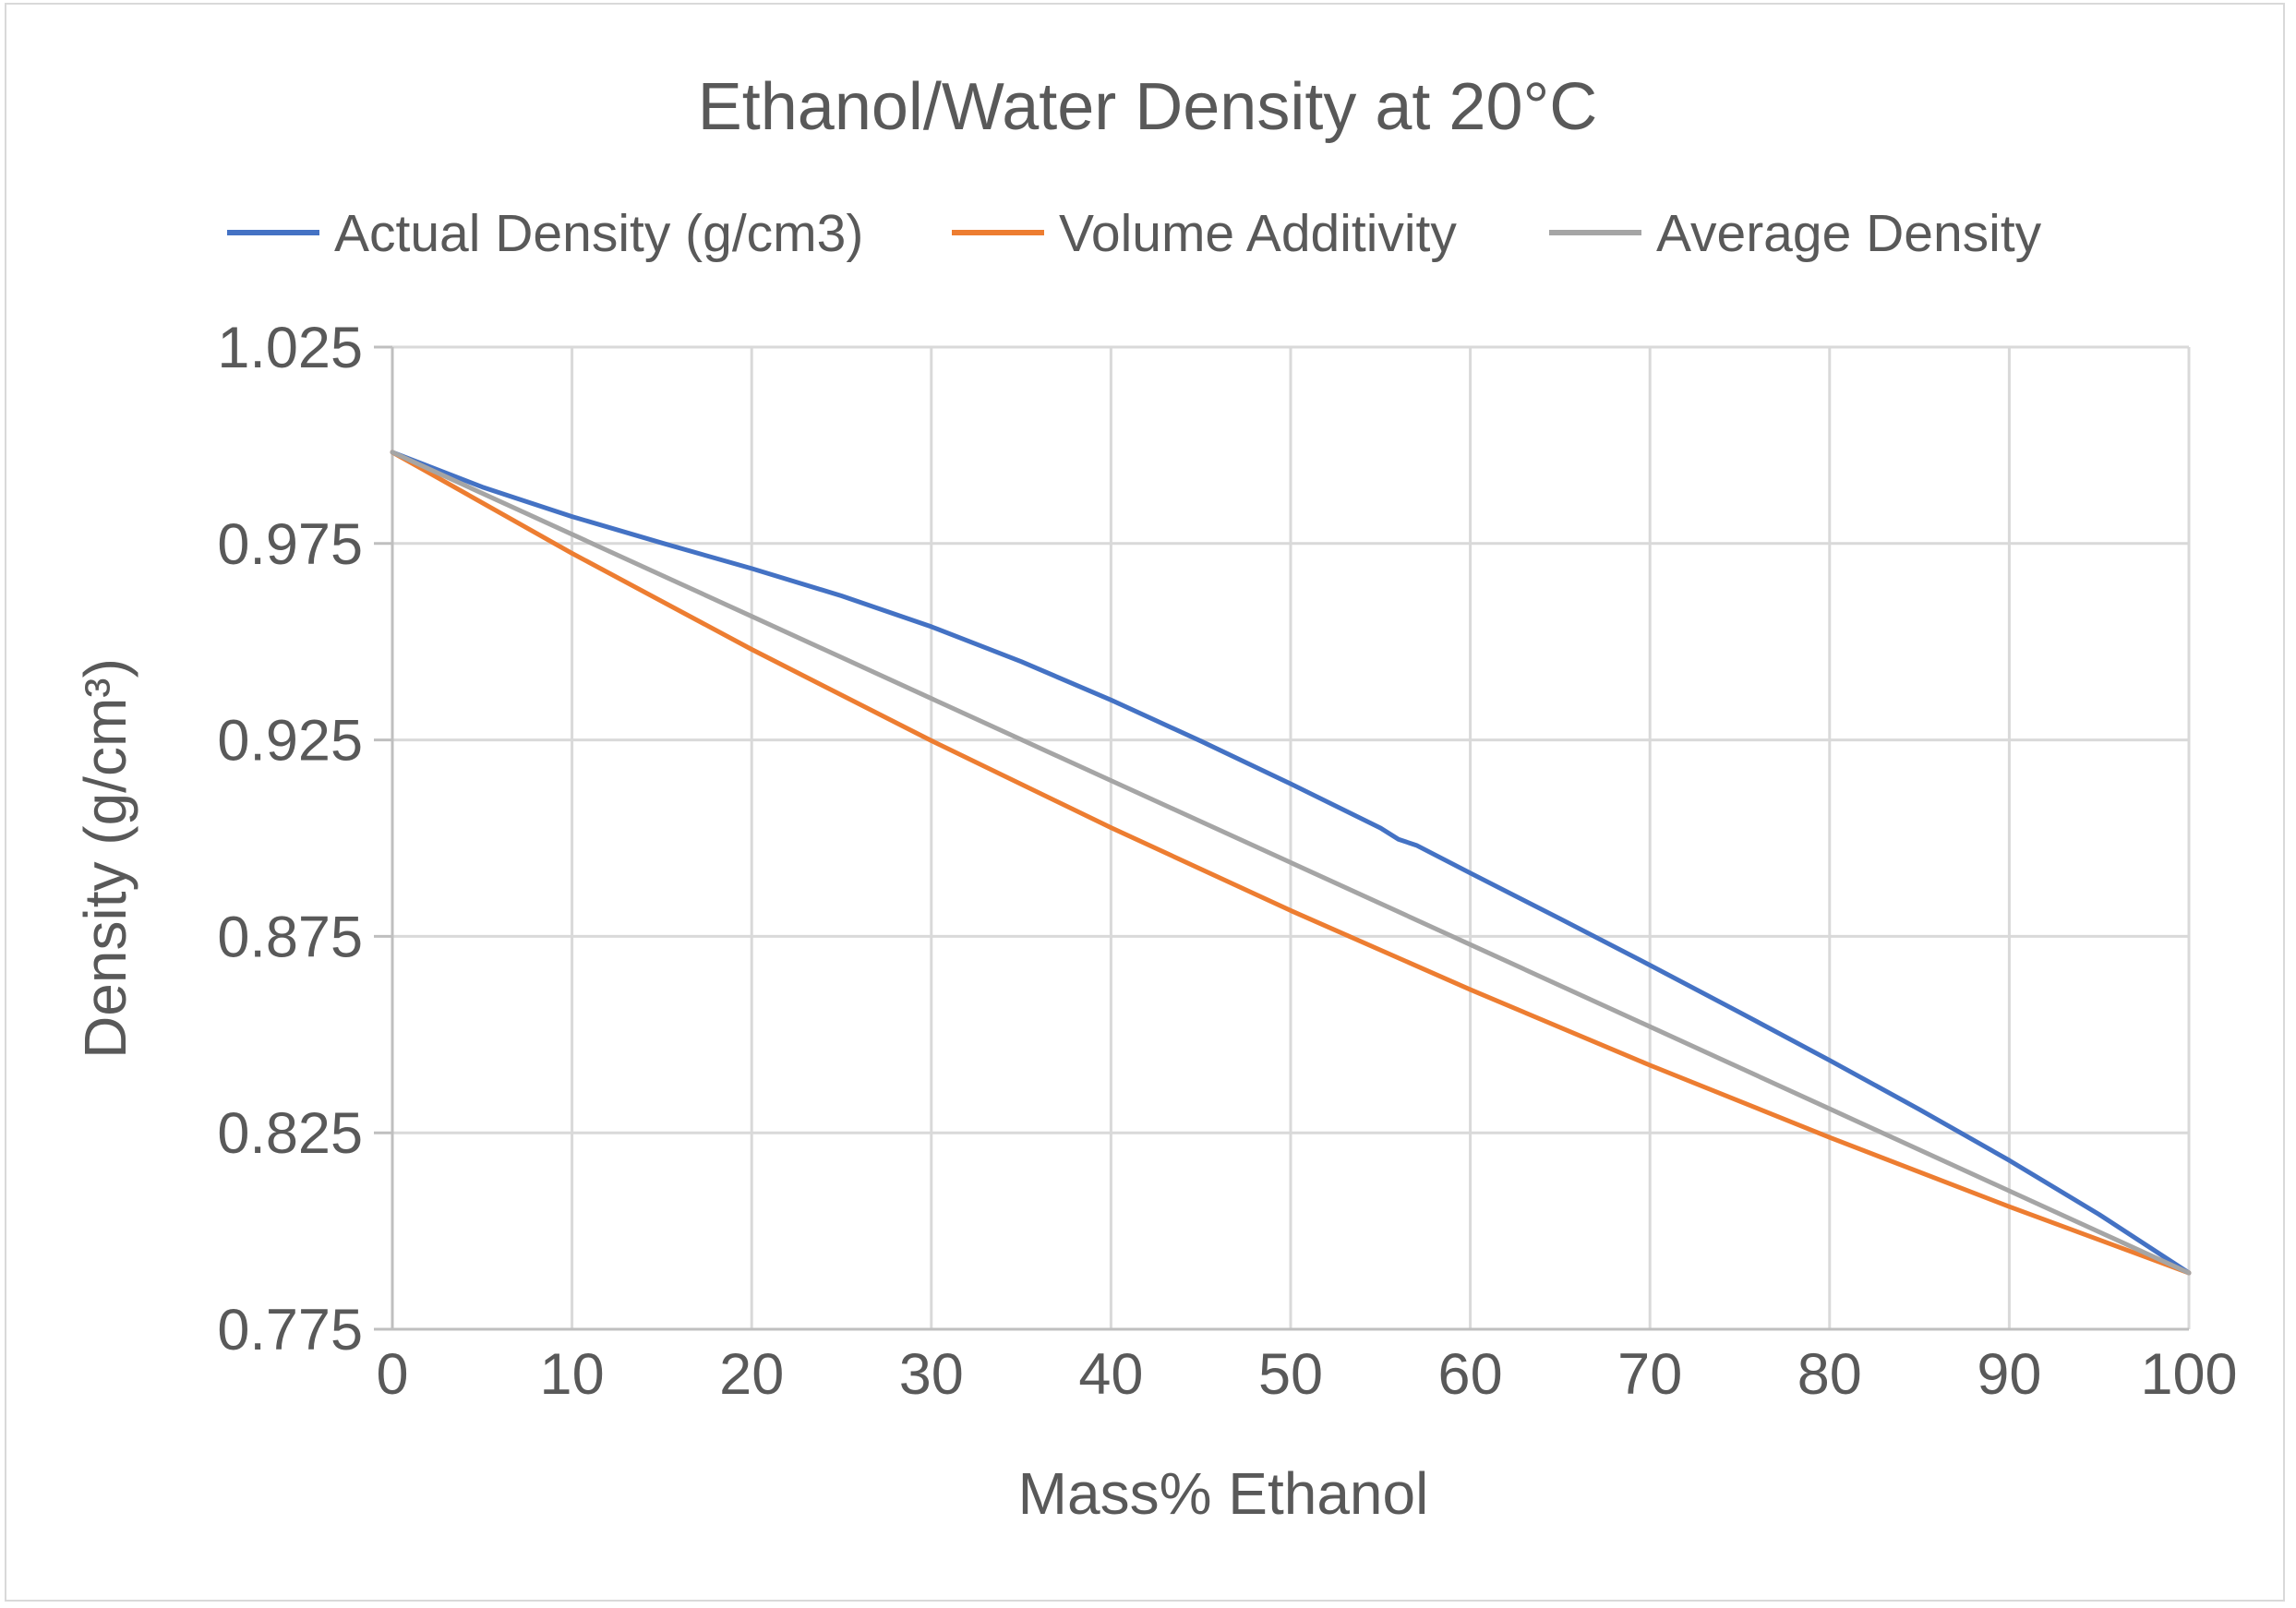 This screenshot has width=2296, height=1608. Describe the element at coordinates (572, 1374) in the screenshot. I see `x-tick-label: 10` at that location.